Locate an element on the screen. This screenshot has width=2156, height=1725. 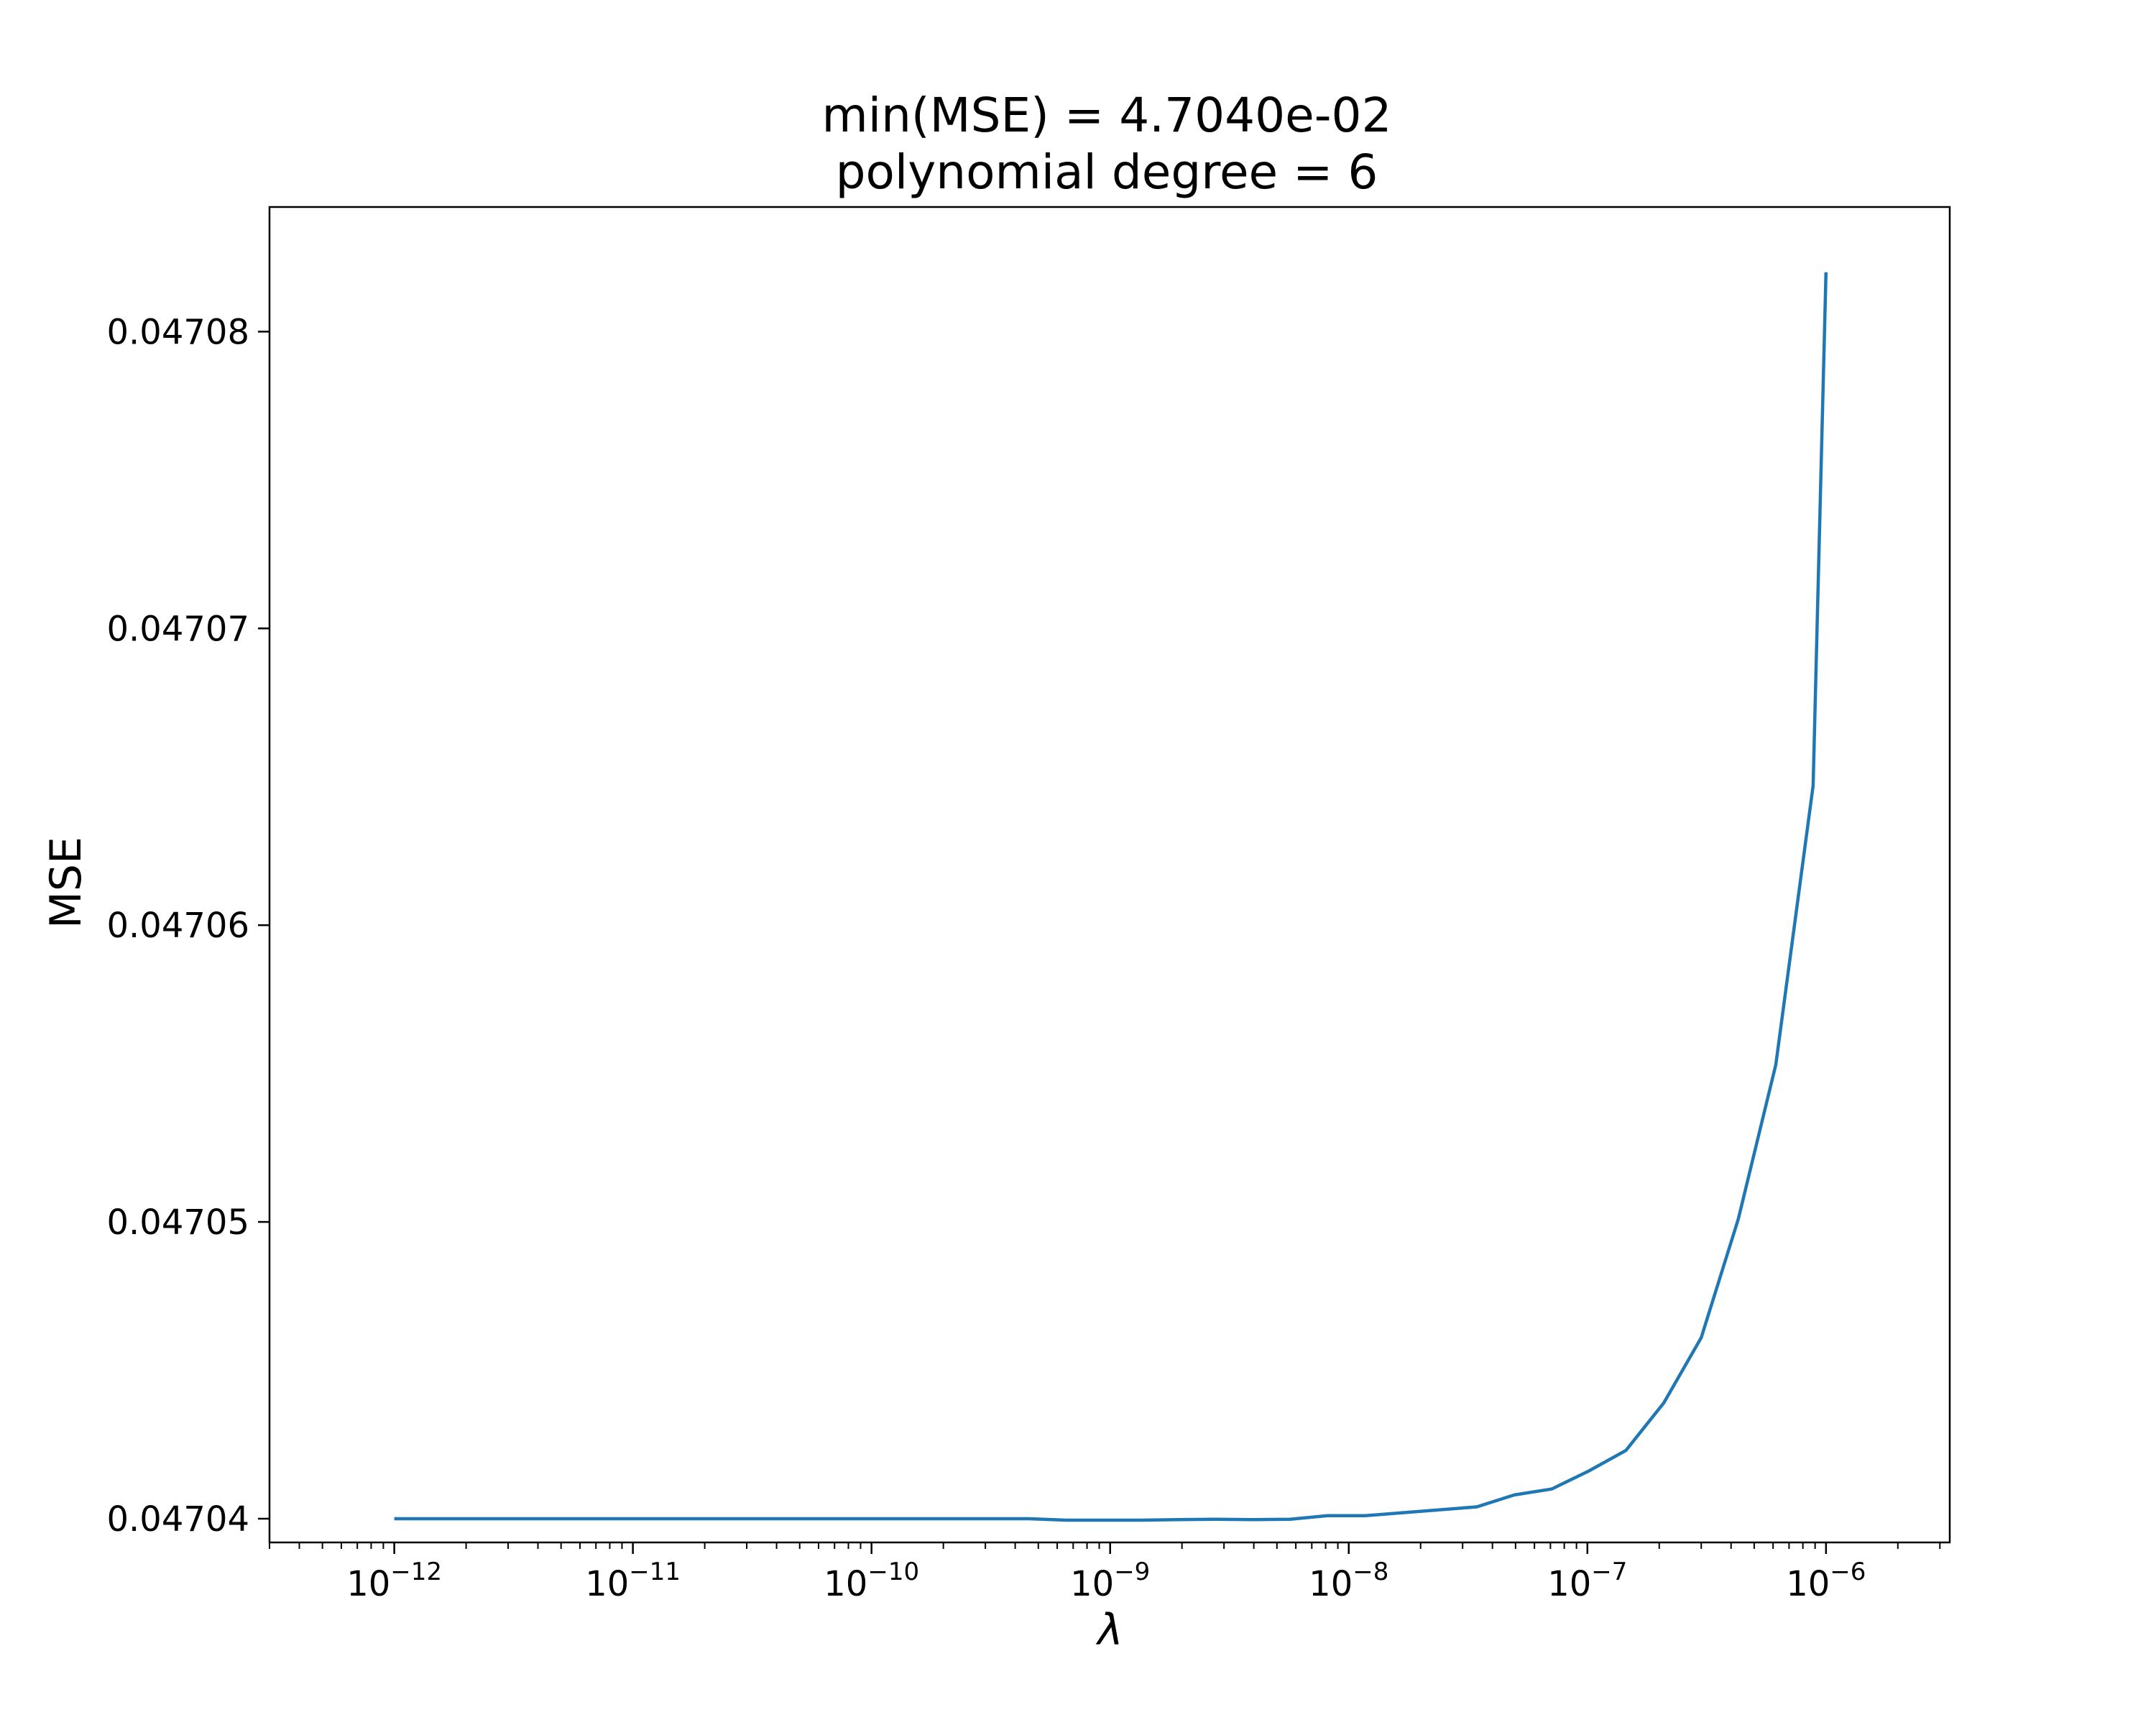
y-tick-label: 0.04705 is located at coordinates (179, 1222).